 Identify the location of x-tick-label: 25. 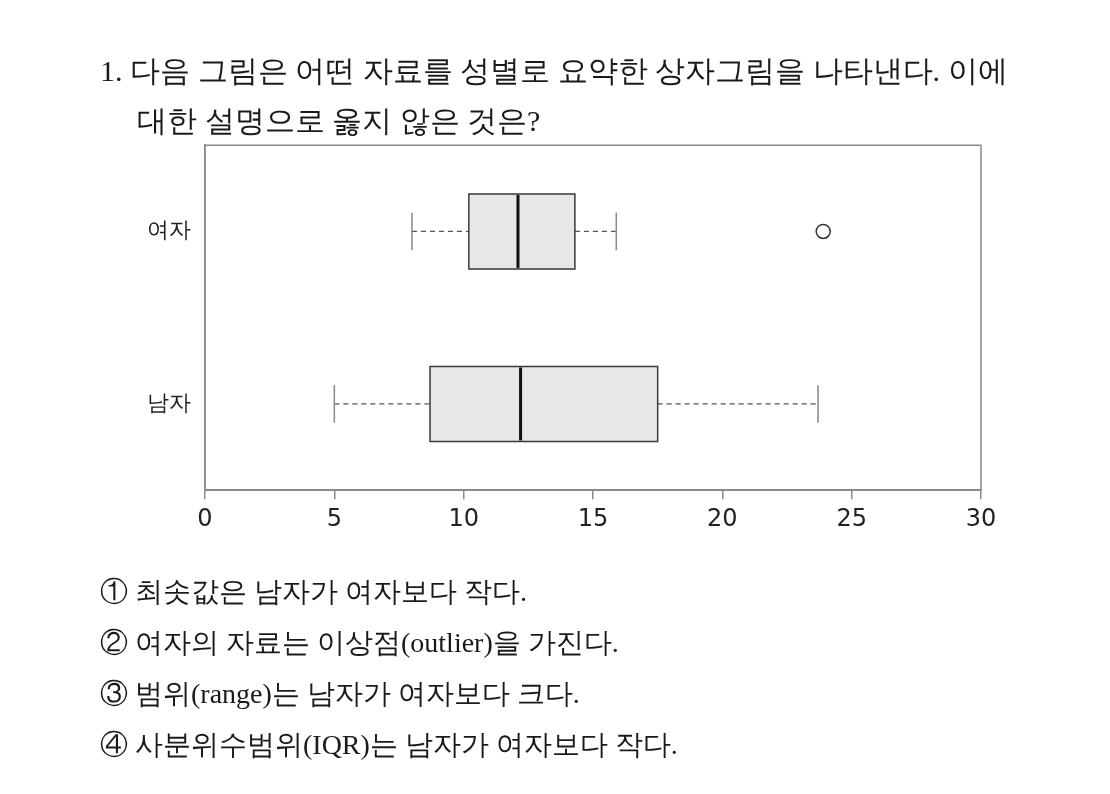
(851, 517).